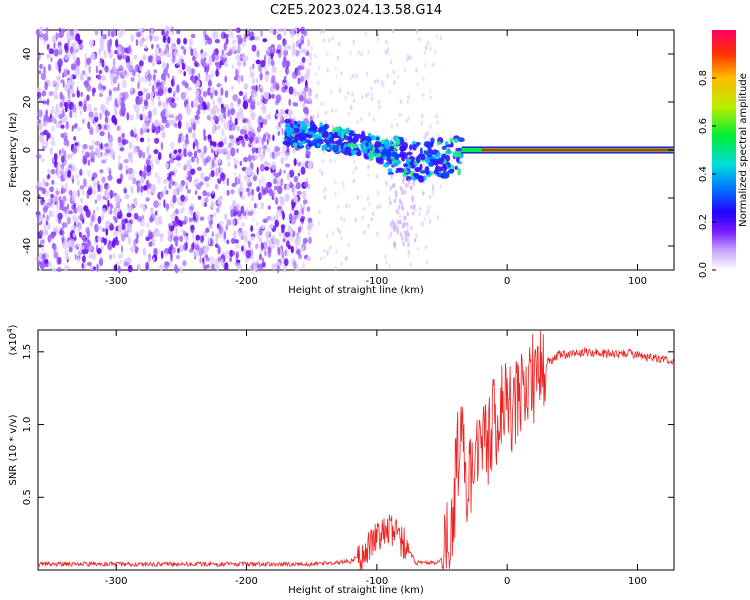 The width and height of the screenshot is (750, 600). What do you see at coordinates (116, 281) in the screenshot?
I see `x-tick-label: -300` at bounding box center [116, 281].